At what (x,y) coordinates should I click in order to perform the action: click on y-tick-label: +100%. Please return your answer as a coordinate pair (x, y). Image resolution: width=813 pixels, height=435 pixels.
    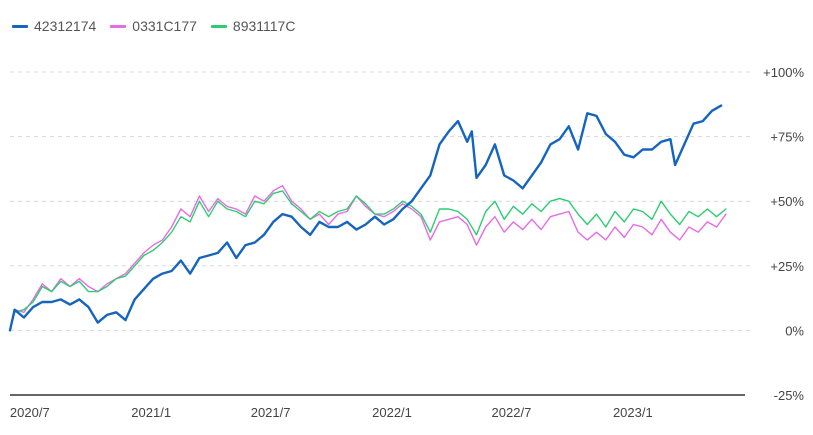
    Looking at the image, I should click on (783, 72).